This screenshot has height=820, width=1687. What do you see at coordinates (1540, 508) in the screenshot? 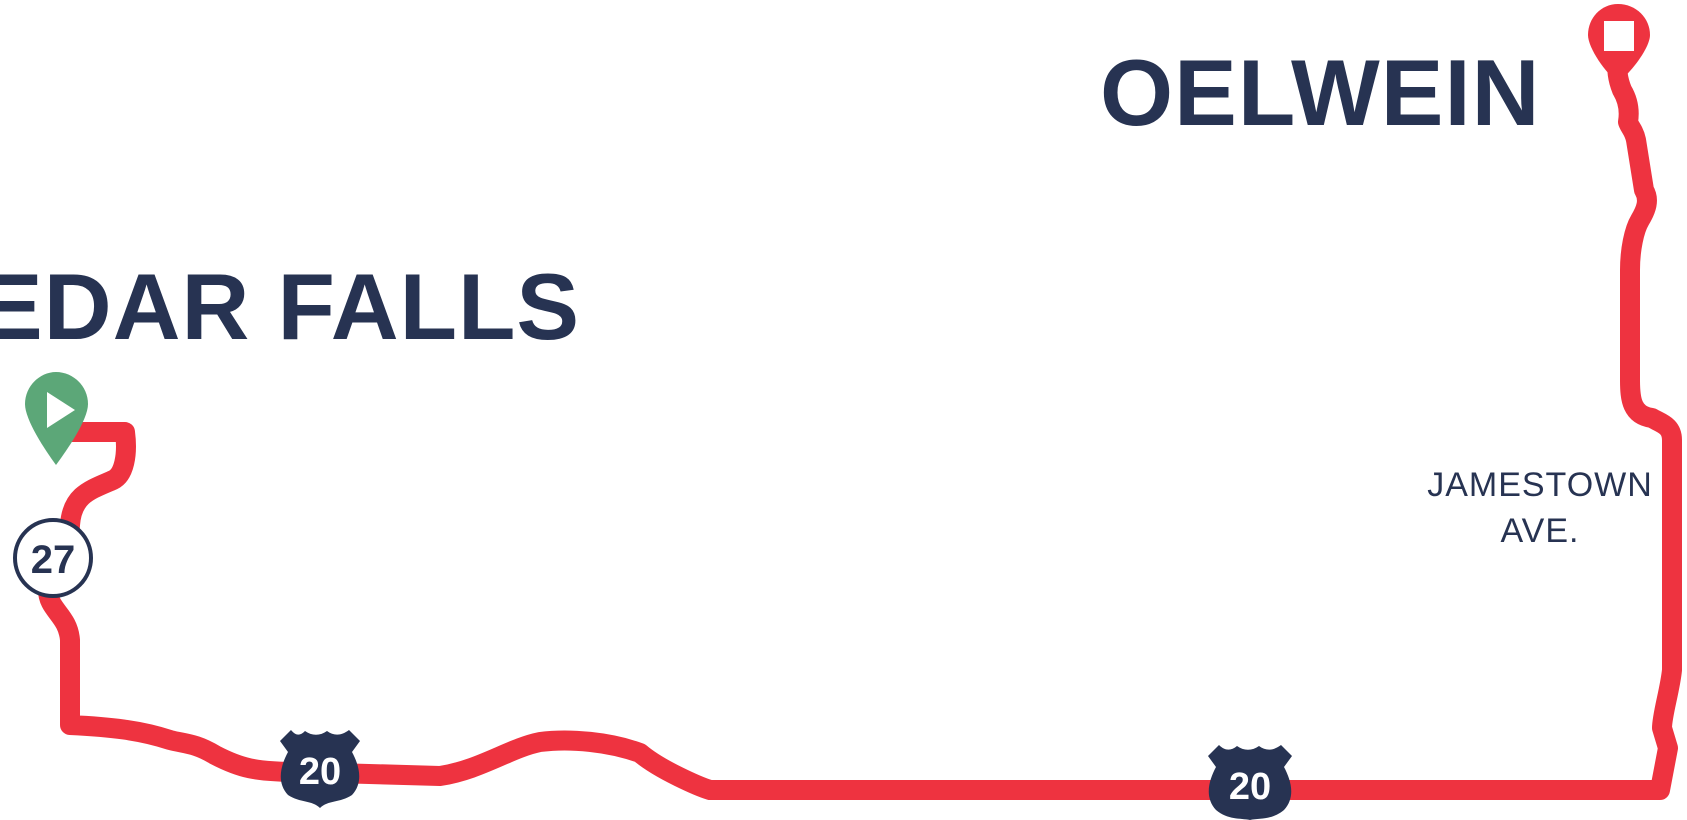
I see `street-label-jamestown: JAMESTOWN AVE.` at bounding box center [1540, 508].